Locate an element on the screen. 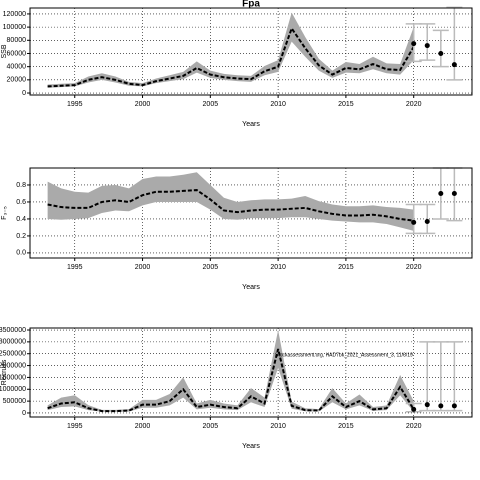 The height and width of the screenshot is (480, 480). y-tick-label: 100000 is located at coordinates (14, 27).